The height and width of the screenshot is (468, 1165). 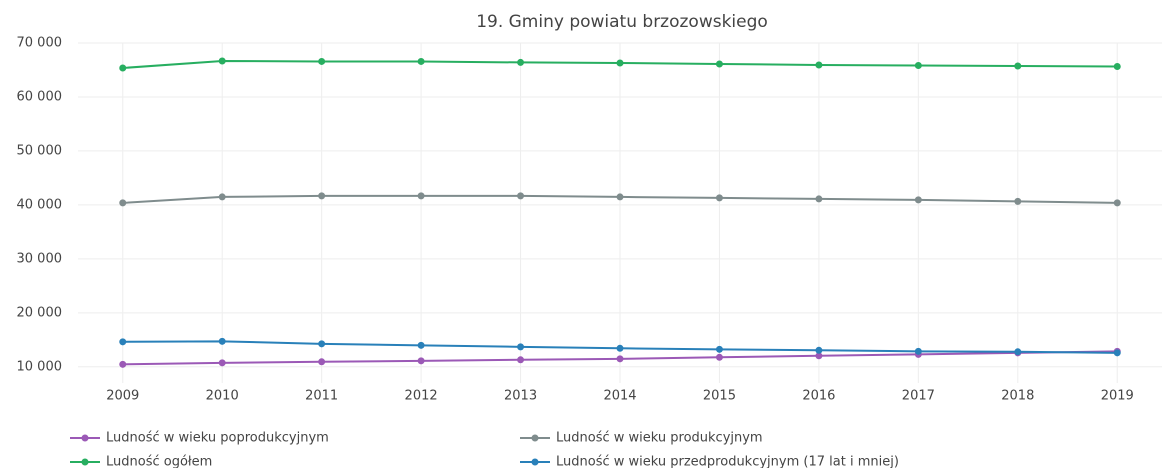 What do you see at coordinates (40, 258) in the screenshot?
I see `y-tick-label: 30 000` at bounding box center [40, 258].